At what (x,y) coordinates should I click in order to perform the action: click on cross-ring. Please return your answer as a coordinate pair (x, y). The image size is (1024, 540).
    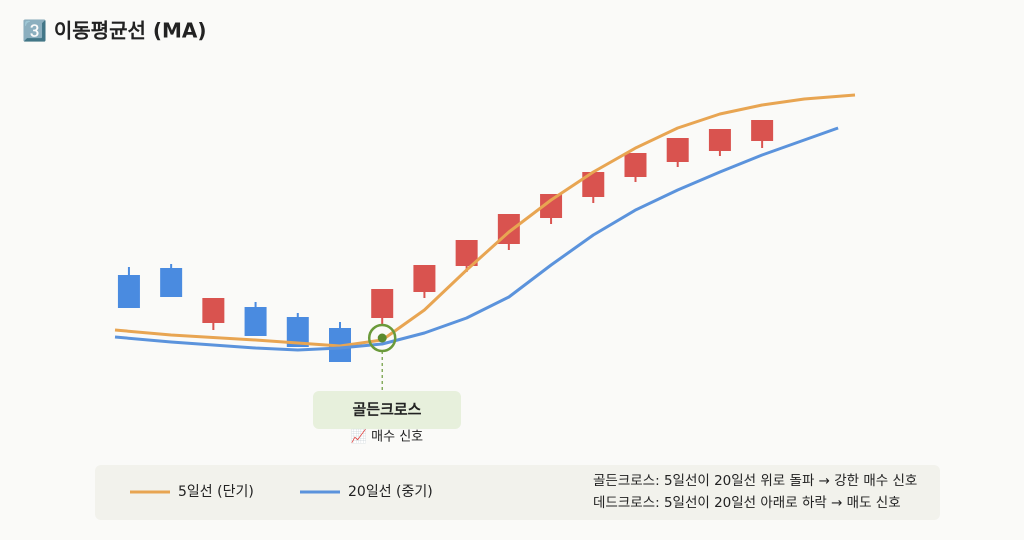
    Looking at the image, I should click on (382, 338).